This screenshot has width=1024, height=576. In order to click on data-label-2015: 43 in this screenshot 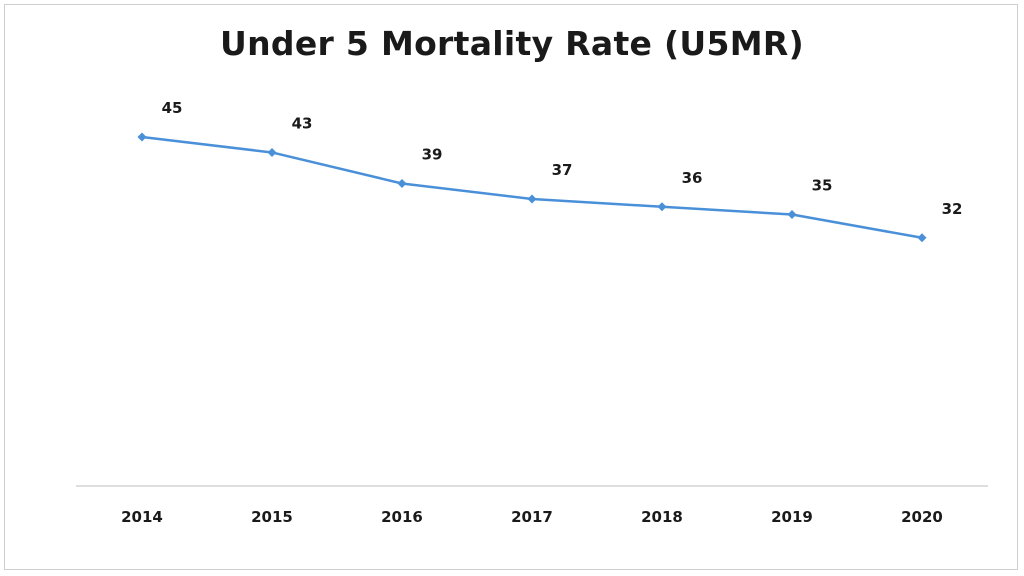, I will do `click(302, 123)`.